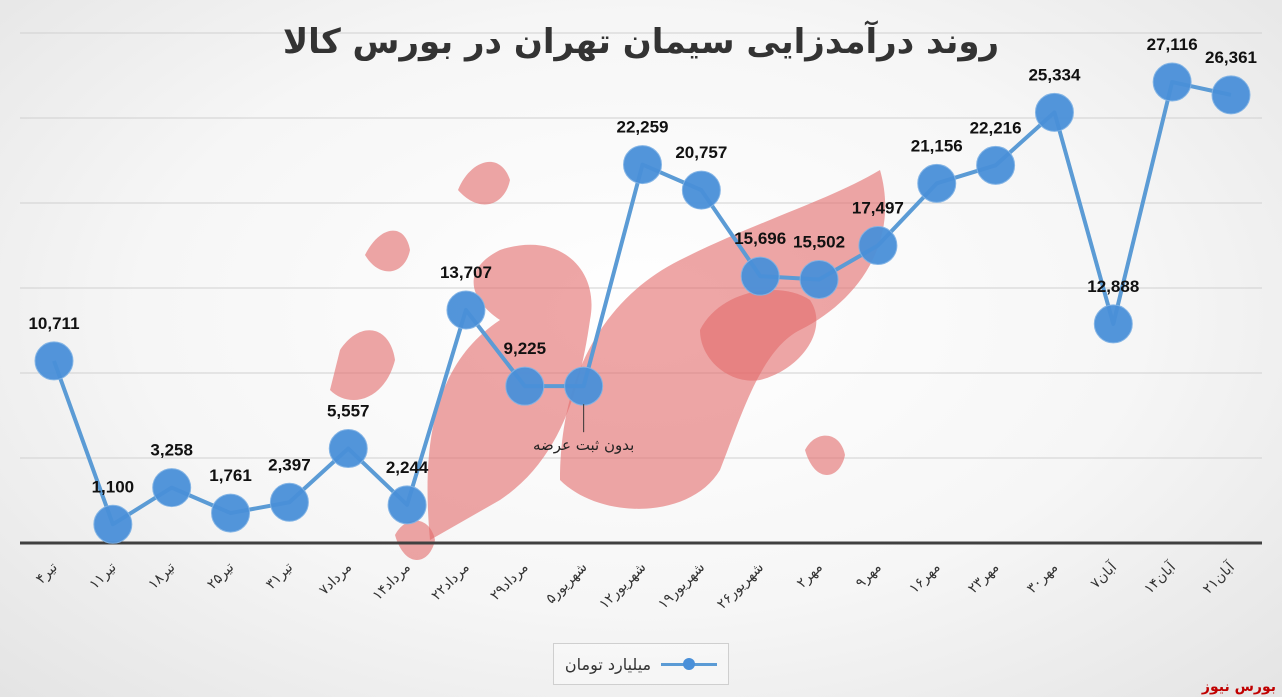  Describe the element at coordinates (810, 576) in the screenshot. I see `x-tick-label: ۲مهر` at that location.